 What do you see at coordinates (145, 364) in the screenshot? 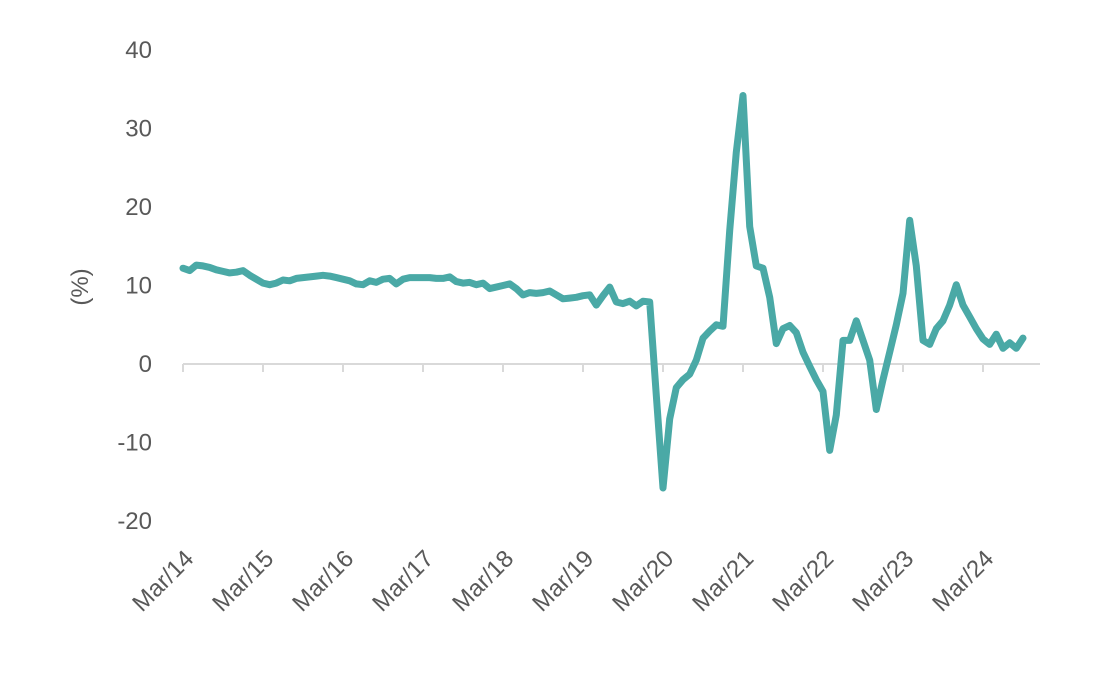
I see `y-tick-label: 0` at bounding box center [145, 364].